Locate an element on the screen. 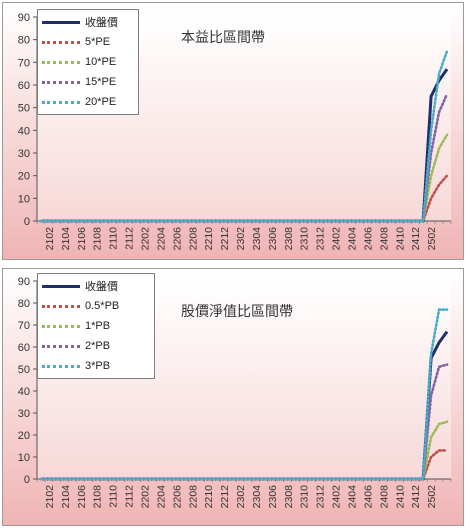 This screenshot has height=530, width=466. x-tick-label: 2104 is located at coordinates (66, 239).